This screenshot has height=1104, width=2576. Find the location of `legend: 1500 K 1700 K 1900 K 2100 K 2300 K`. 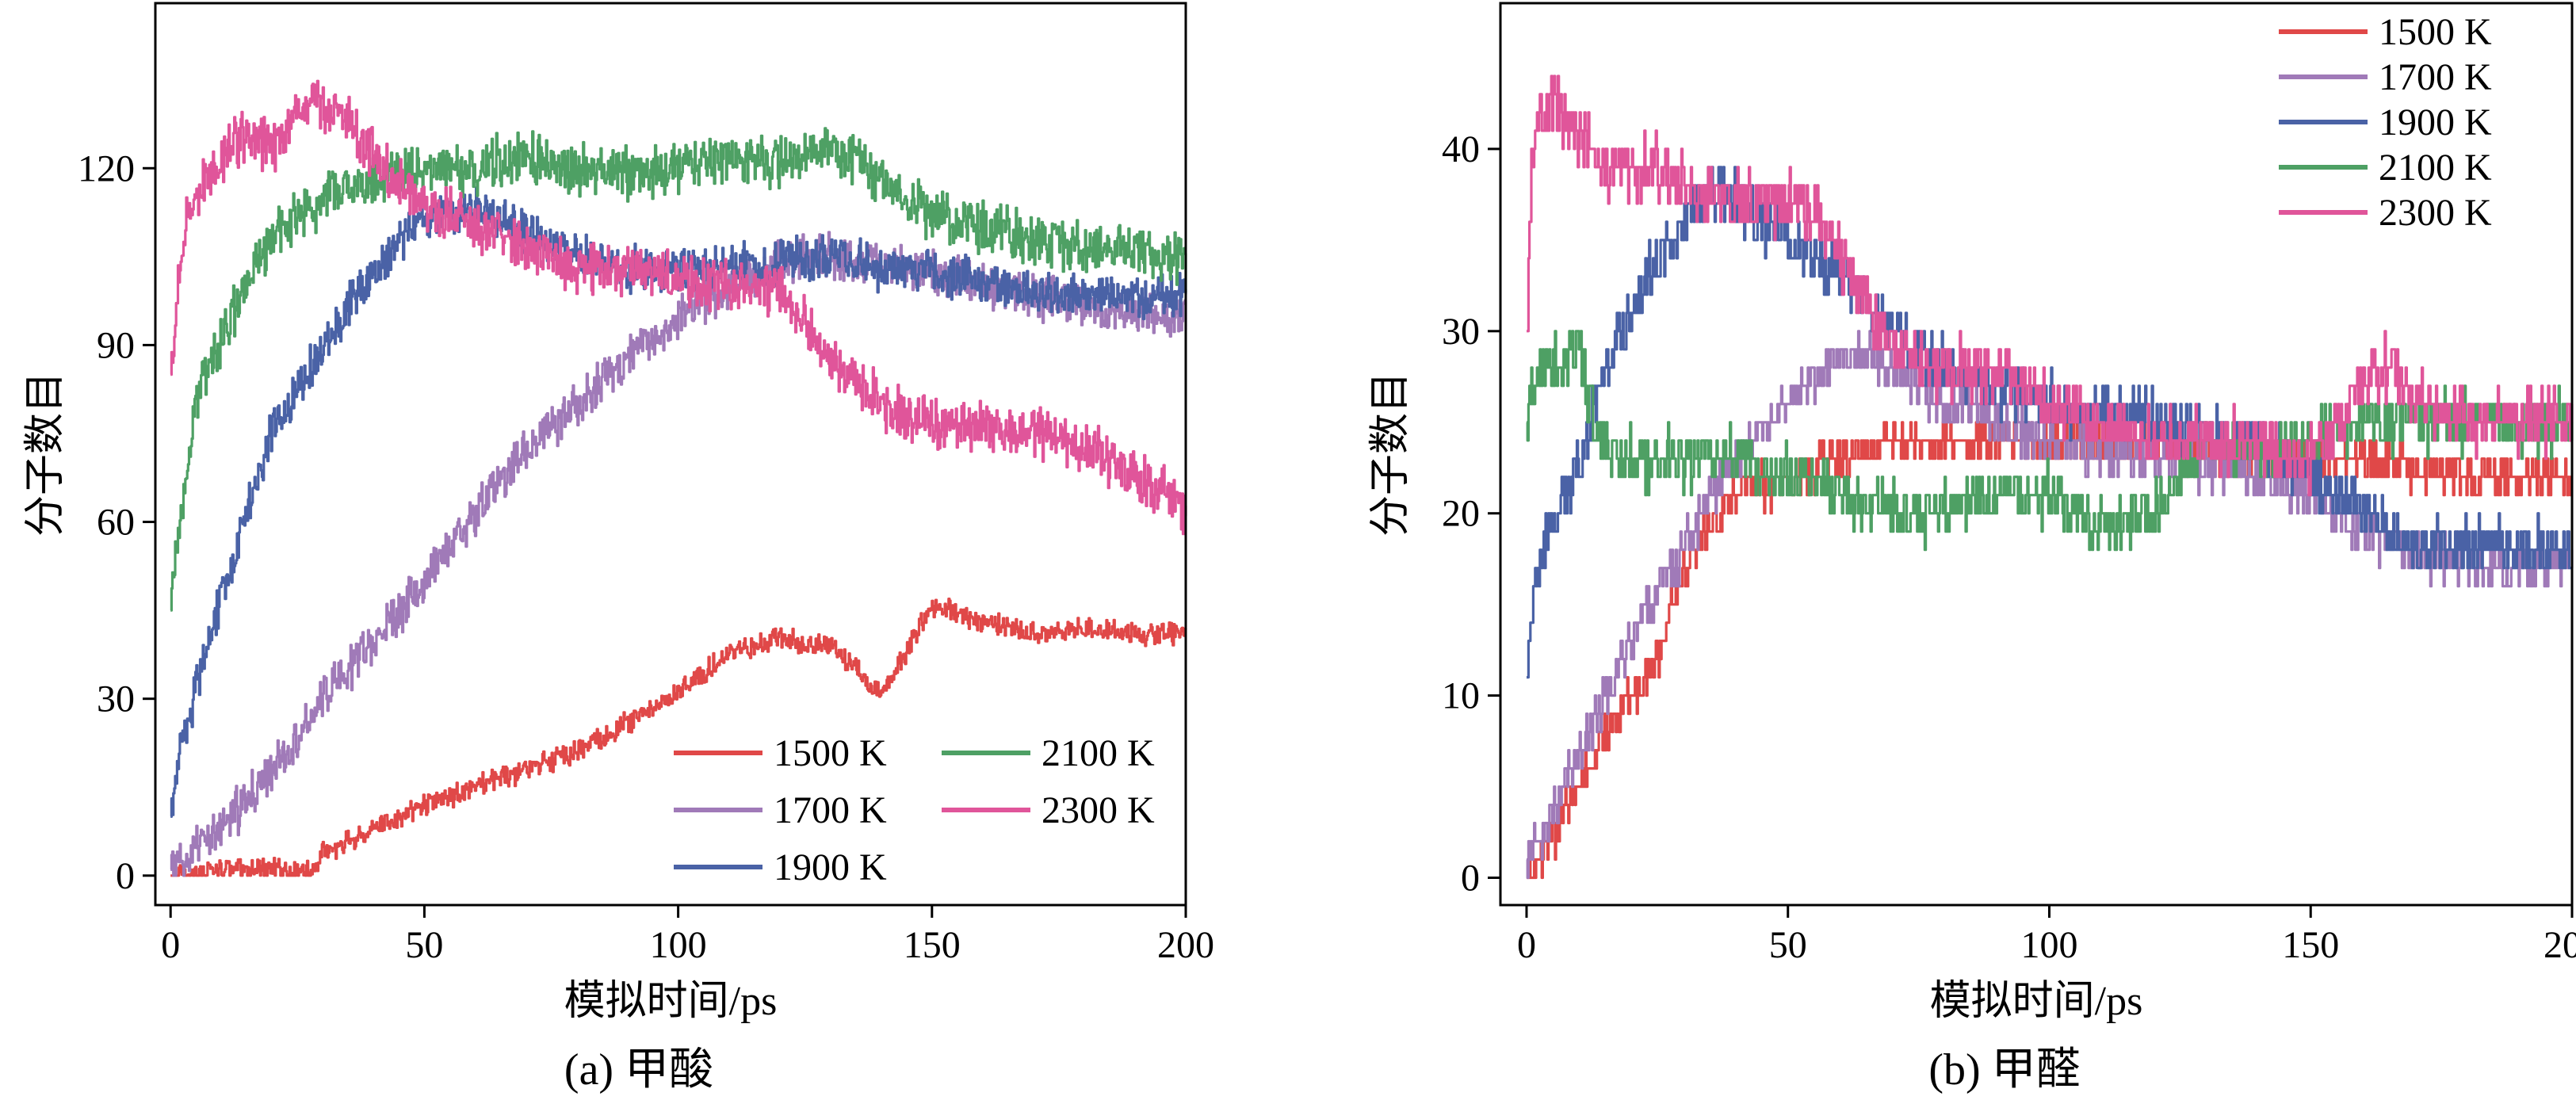

legend: 1500 K 1700 K 1900 K 2100 K 2300 K is located at coordinates (914, 810).